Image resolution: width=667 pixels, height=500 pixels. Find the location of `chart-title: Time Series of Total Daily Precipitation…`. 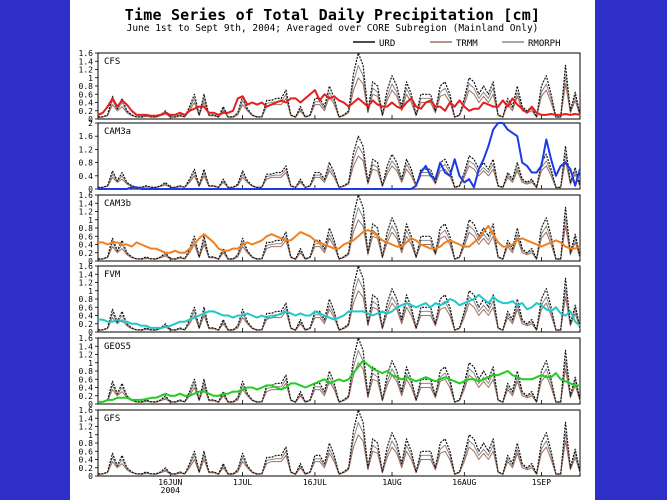

chart-title: Time Series of Total Daily Precipitation… is located at coordinates (332, 15).